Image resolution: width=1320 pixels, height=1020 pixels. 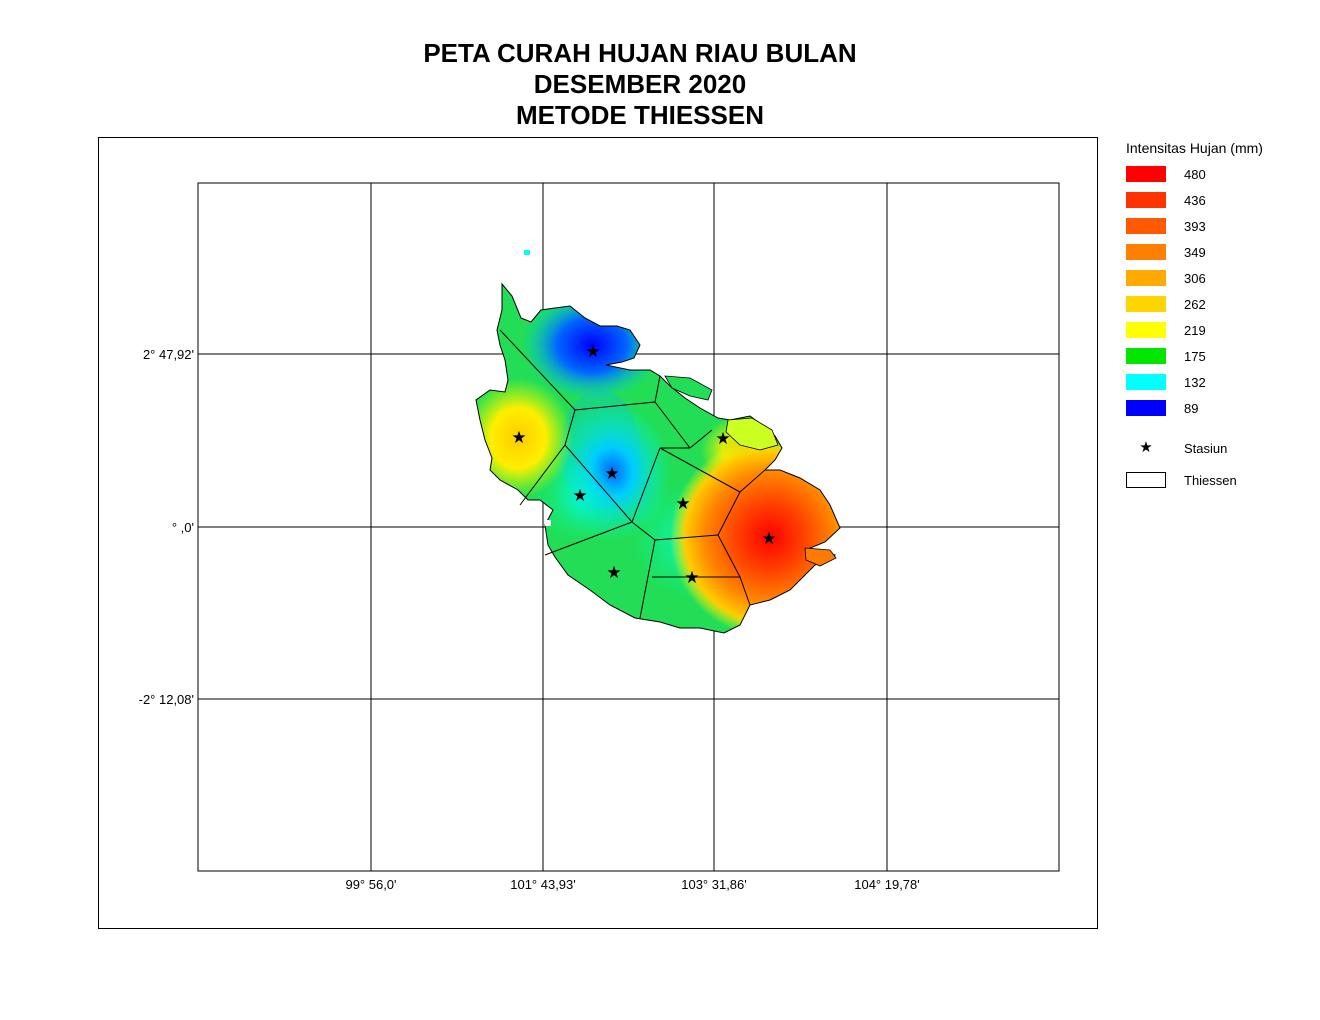 I want to click on rainfall-surface, so click(x=658, y=458).